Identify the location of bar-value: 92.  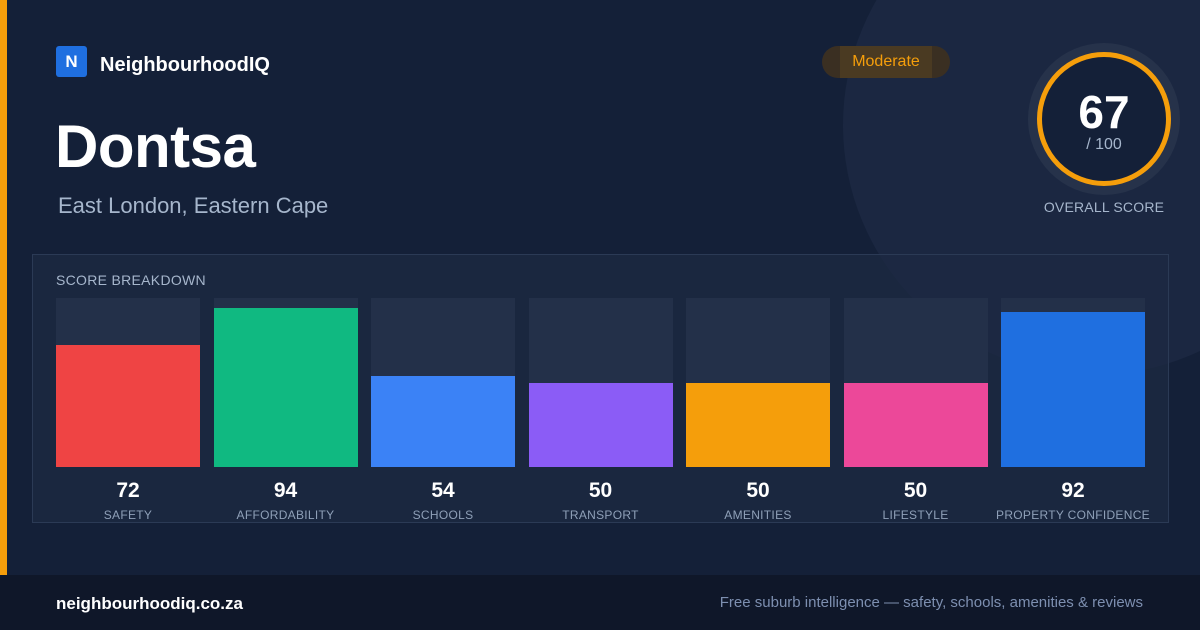
(1073, 490).